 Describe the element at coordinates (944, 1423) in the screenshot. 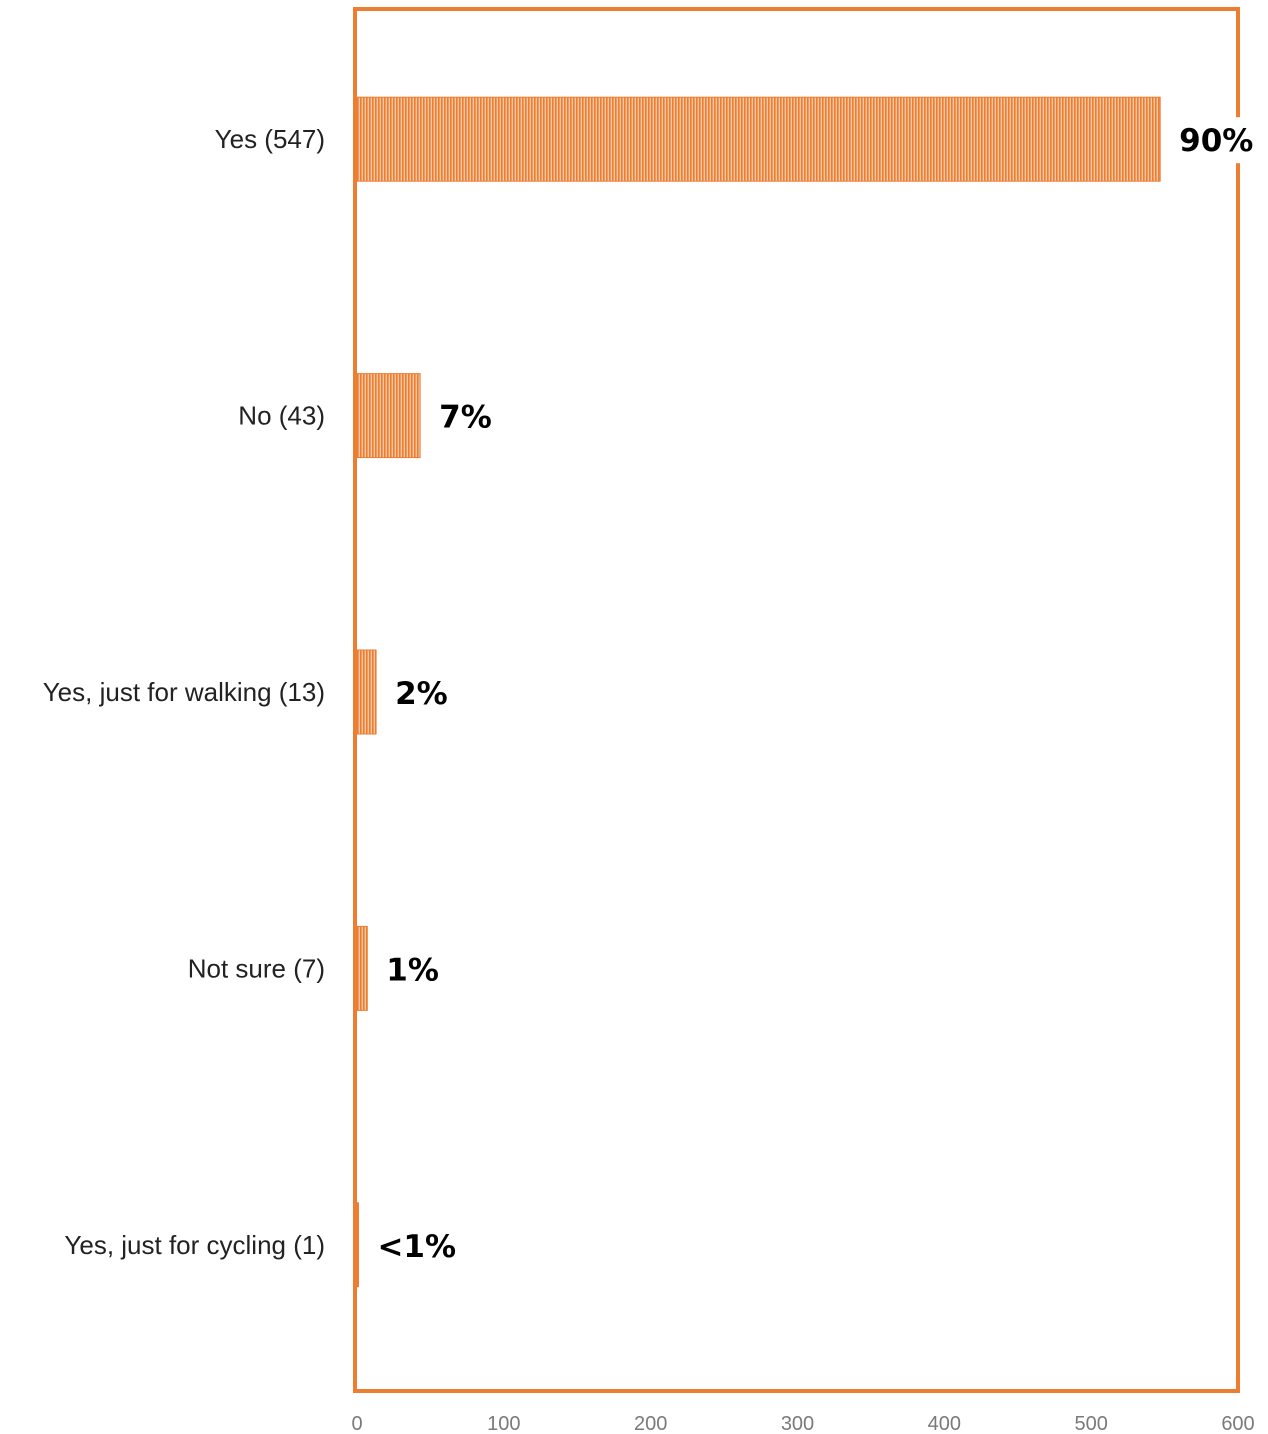

I see `x-tick-label: 400` at that location.